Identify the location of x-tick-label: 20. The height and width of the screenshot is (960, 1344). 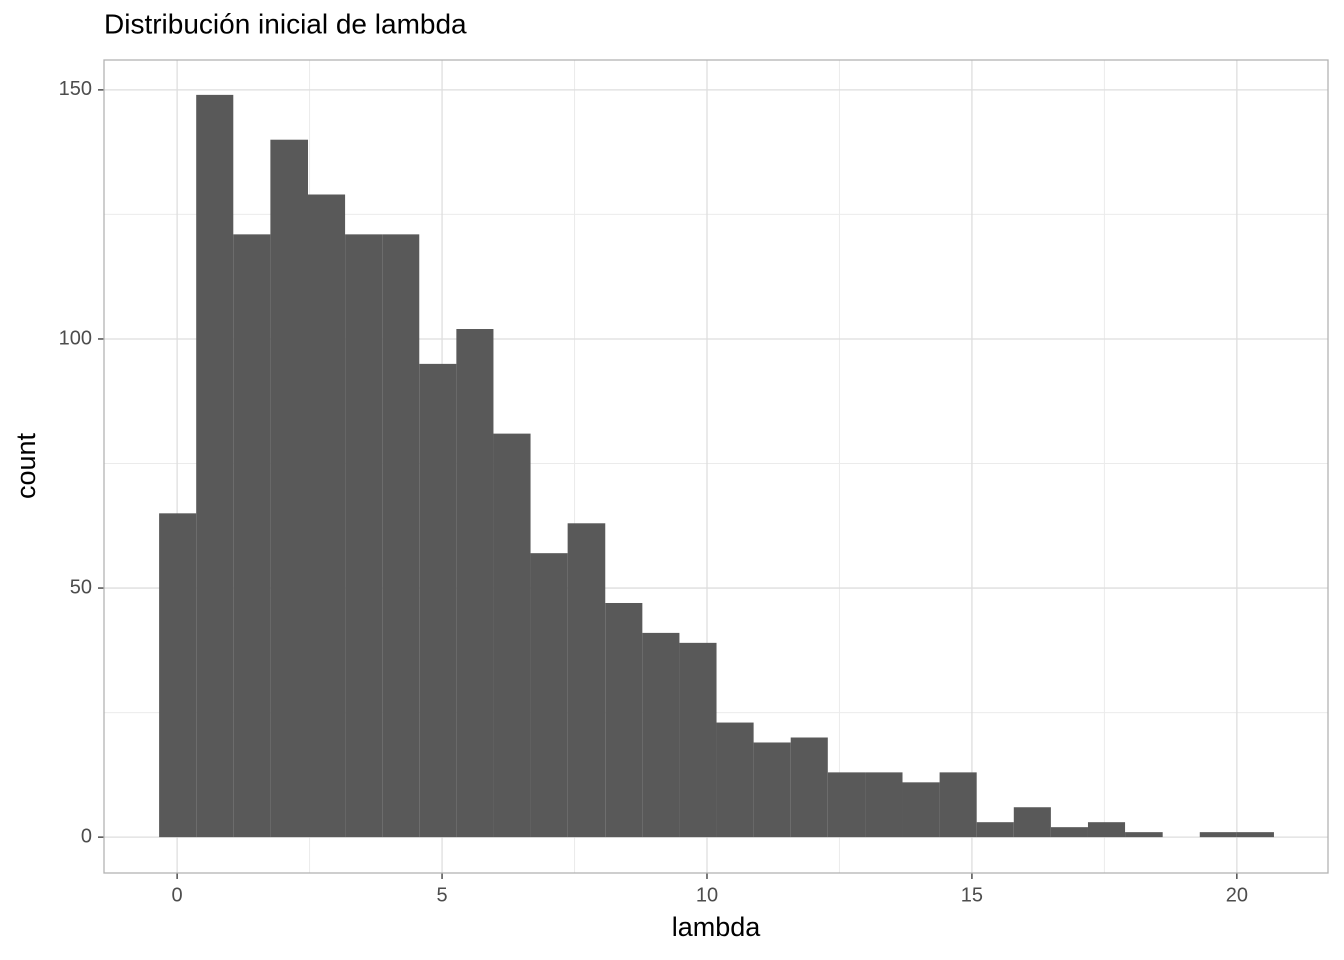
(1237, 895).